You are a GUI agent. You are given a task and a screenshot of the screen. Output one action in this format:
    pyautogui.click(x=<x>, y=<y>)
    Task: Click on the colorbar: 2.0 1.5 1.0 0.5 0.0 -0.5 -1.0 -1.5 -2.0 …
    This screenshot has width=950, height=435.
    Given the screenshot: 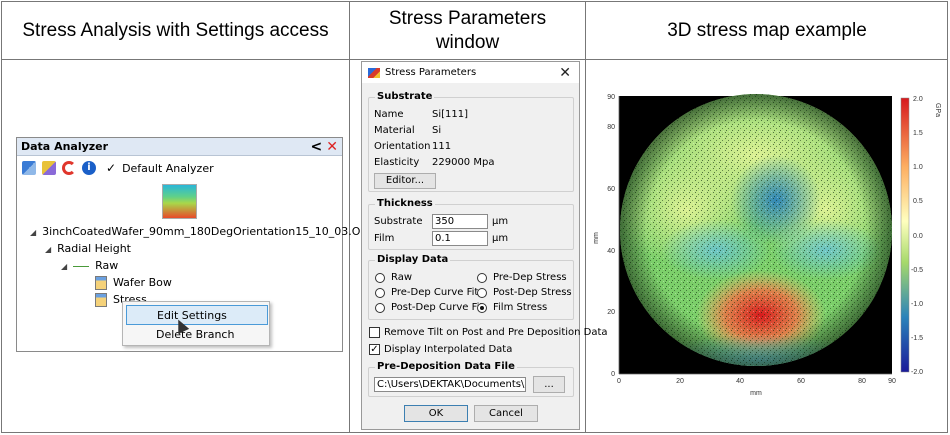 What is the action you would take?
    pyautogui.click(x=920, y=236)
    